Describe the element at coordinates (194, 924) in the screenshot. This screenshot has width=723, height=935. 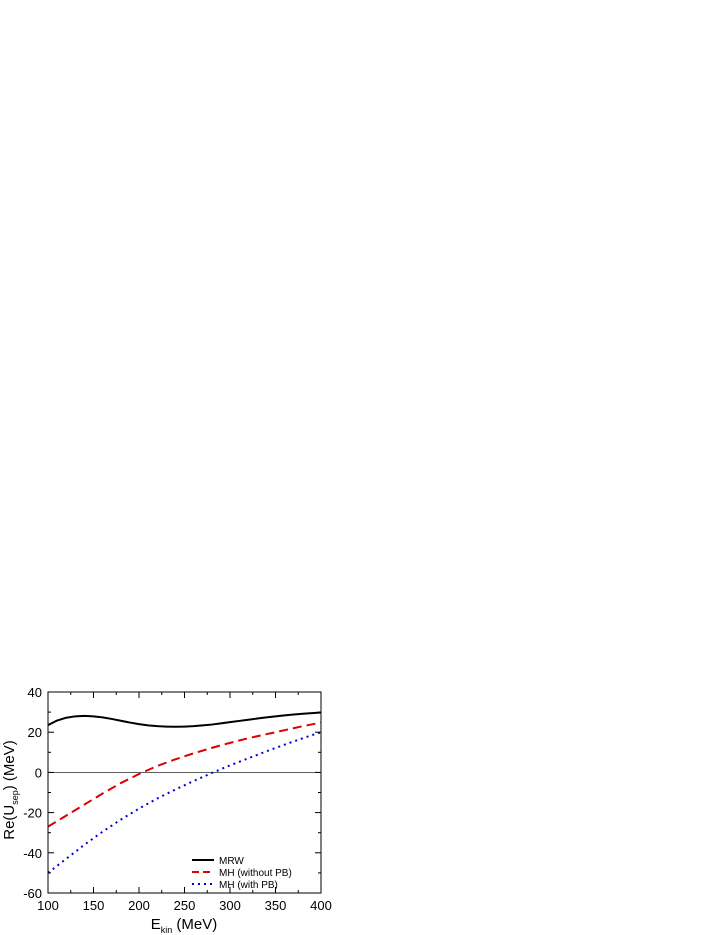
I see `x-axis-title-rest: (MeV)` at that location.